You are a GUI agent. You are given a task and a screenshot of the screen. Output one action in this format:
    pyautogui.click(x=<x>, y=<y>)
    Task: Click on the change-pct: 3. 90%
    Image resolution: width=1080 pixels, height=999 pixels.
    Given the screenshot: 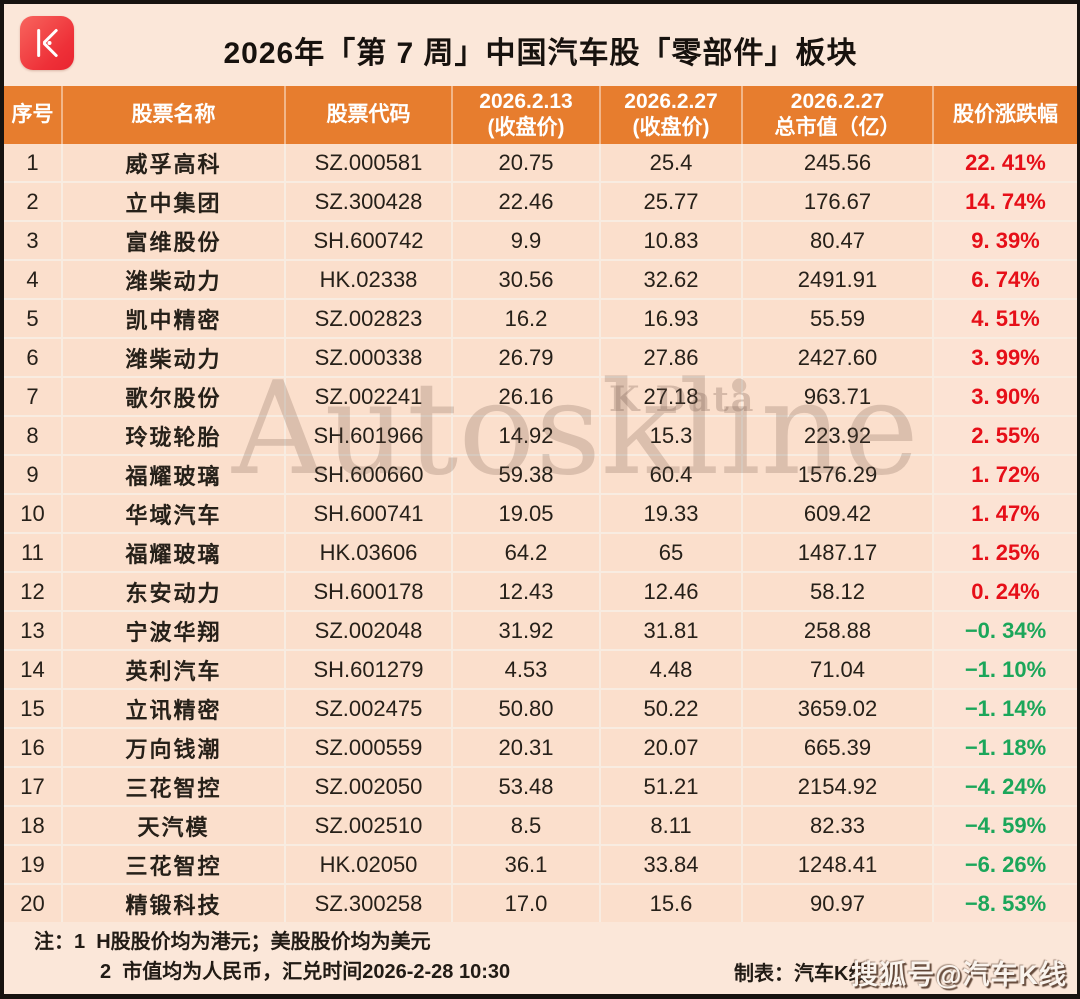 What is the action you would take?
    pyautogui.click(x=1005, y=396)
    